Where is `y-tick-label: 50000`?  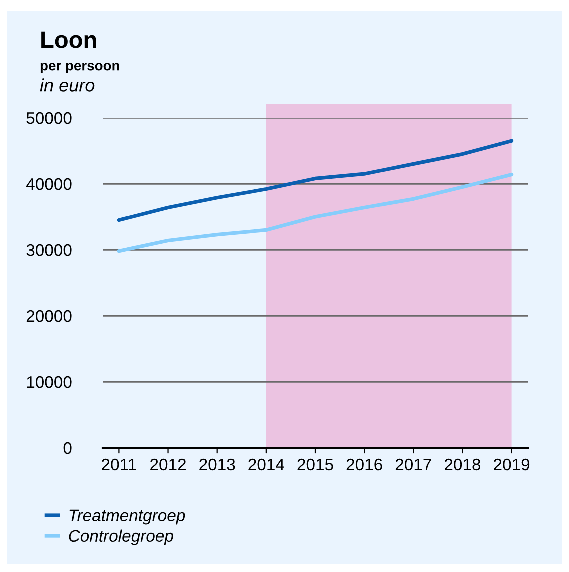 y-tick-label: 50000 is located at coordinates (49, 118).